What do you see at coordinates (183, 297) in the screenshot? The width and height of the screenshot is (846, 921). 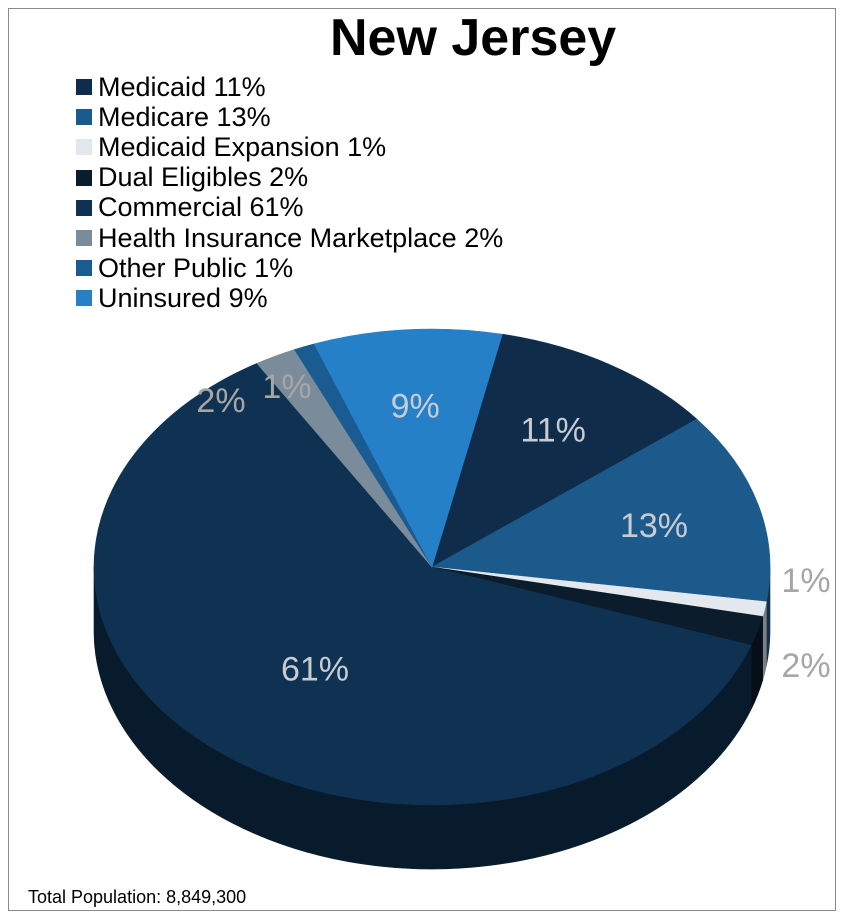 I see `legend-label-uninsured: Uninsured 9%` at bounding box center [183, 297].